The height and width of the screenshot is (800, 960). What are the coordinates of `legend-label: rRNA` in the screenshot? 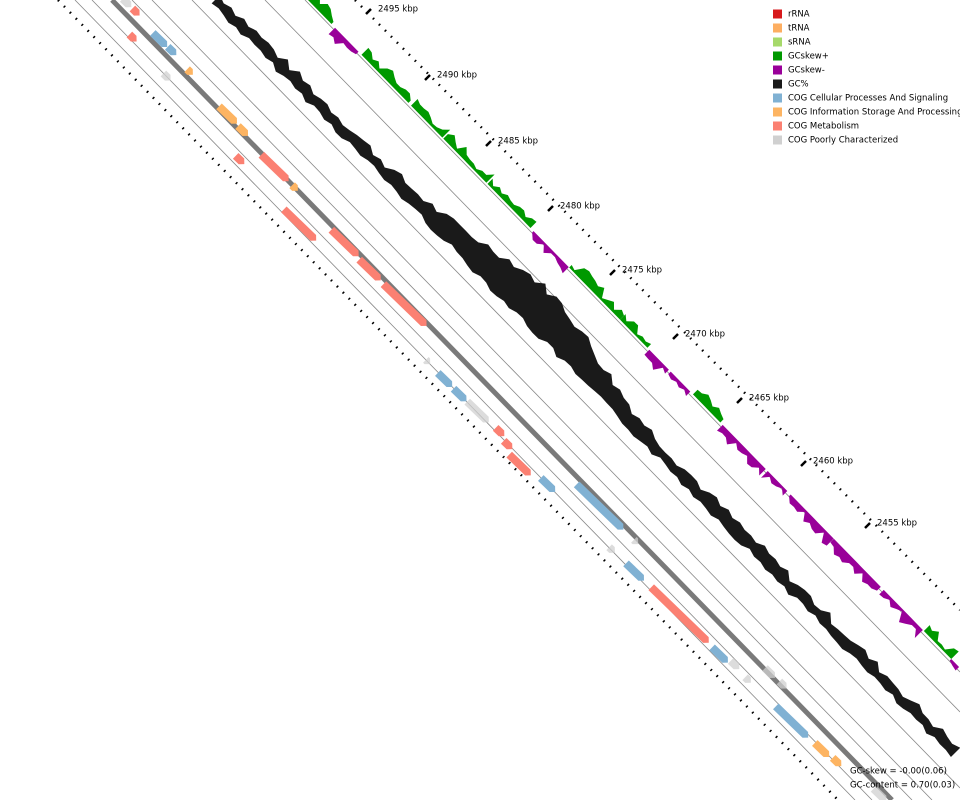 It's located at (799, 15).